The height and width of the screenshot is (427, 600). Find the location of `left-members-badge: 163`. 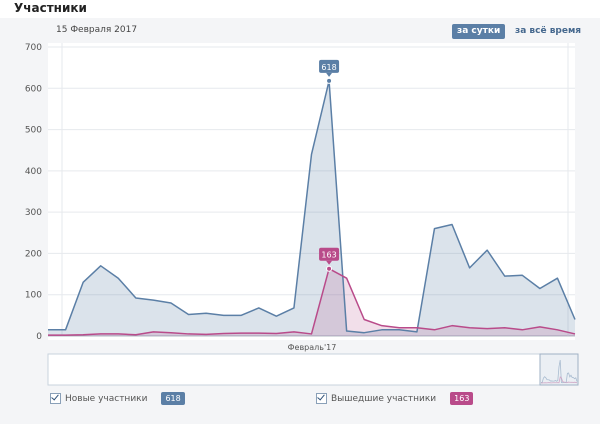

left-members-badge: 163 is located at coordinates (462, 398).